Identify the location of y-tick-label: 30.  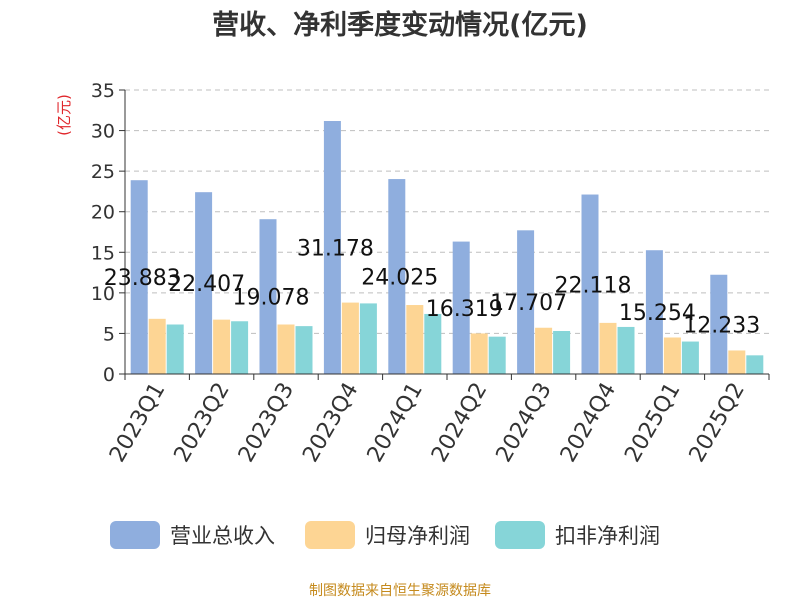
(103, 132).